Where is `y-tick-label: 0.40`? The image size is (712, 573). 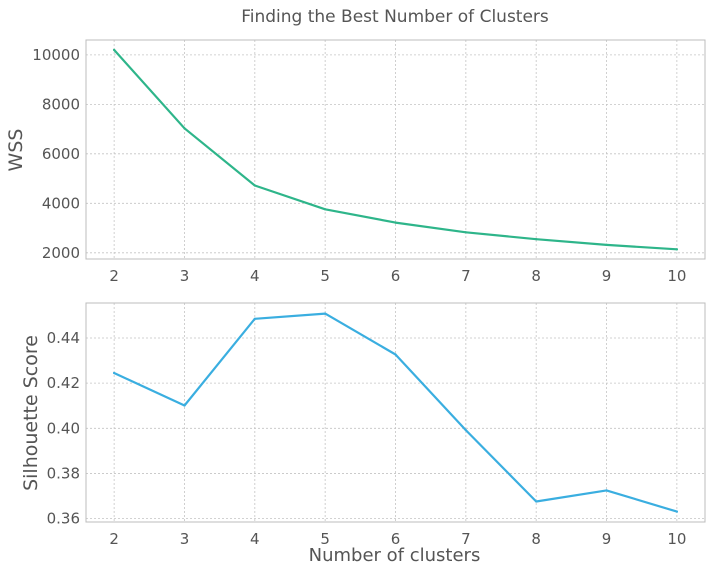 y-tick-label: 0.40 is located at coordinates (63, 428).